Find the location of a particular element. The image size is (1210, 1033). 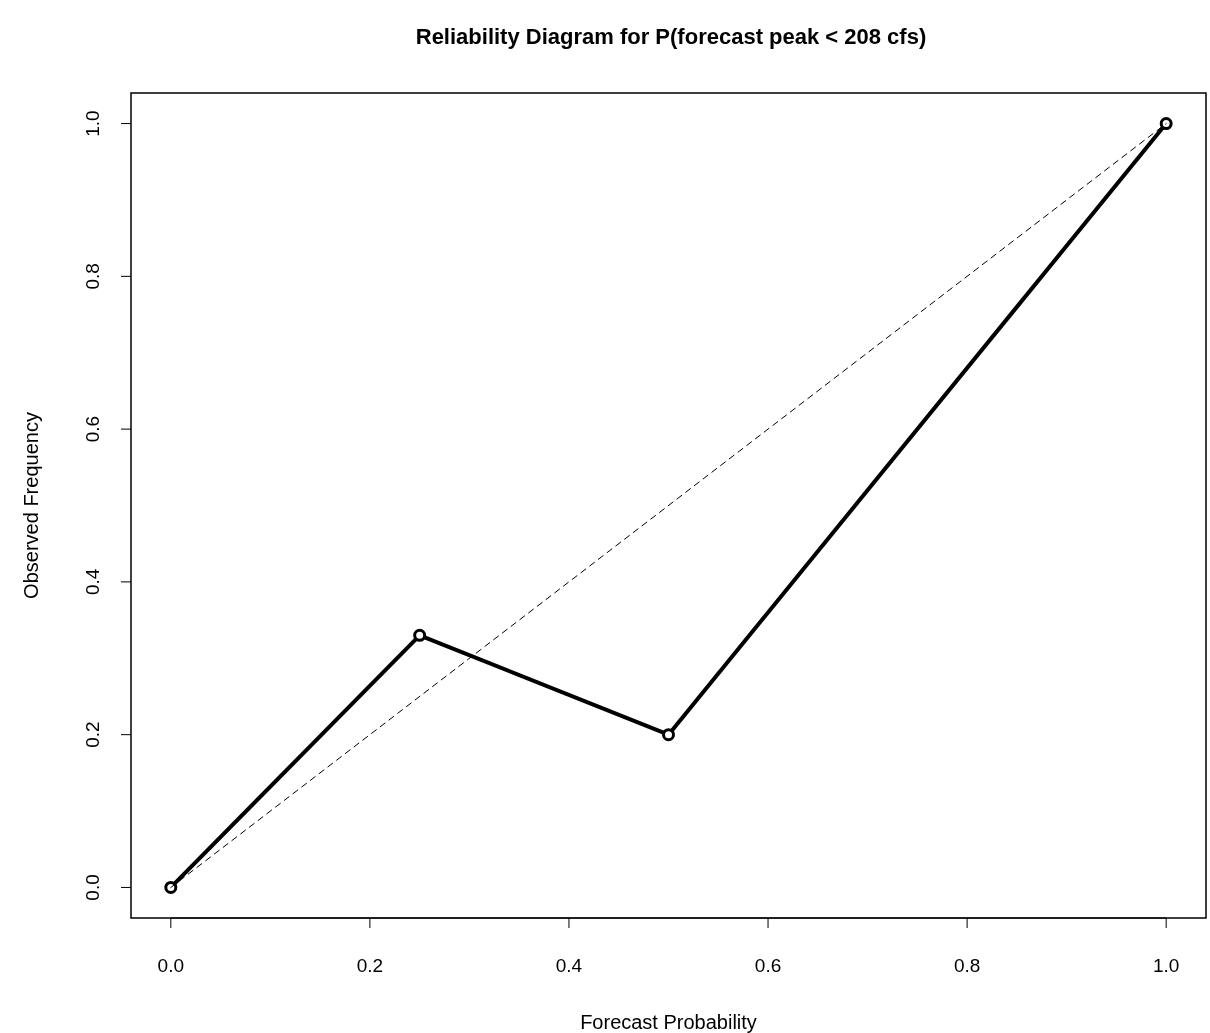

x-tick-label: 0.0 is located at coordinates (171, 965).